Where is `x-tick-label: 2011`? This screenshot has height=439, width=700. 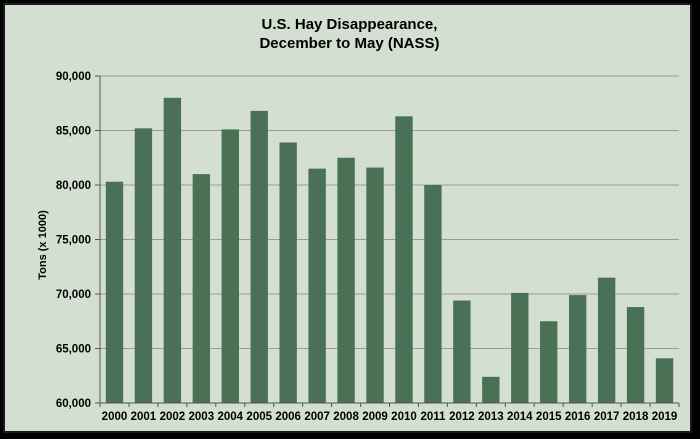 x-tick-label: 2011 is located at coordinates (433, 417).